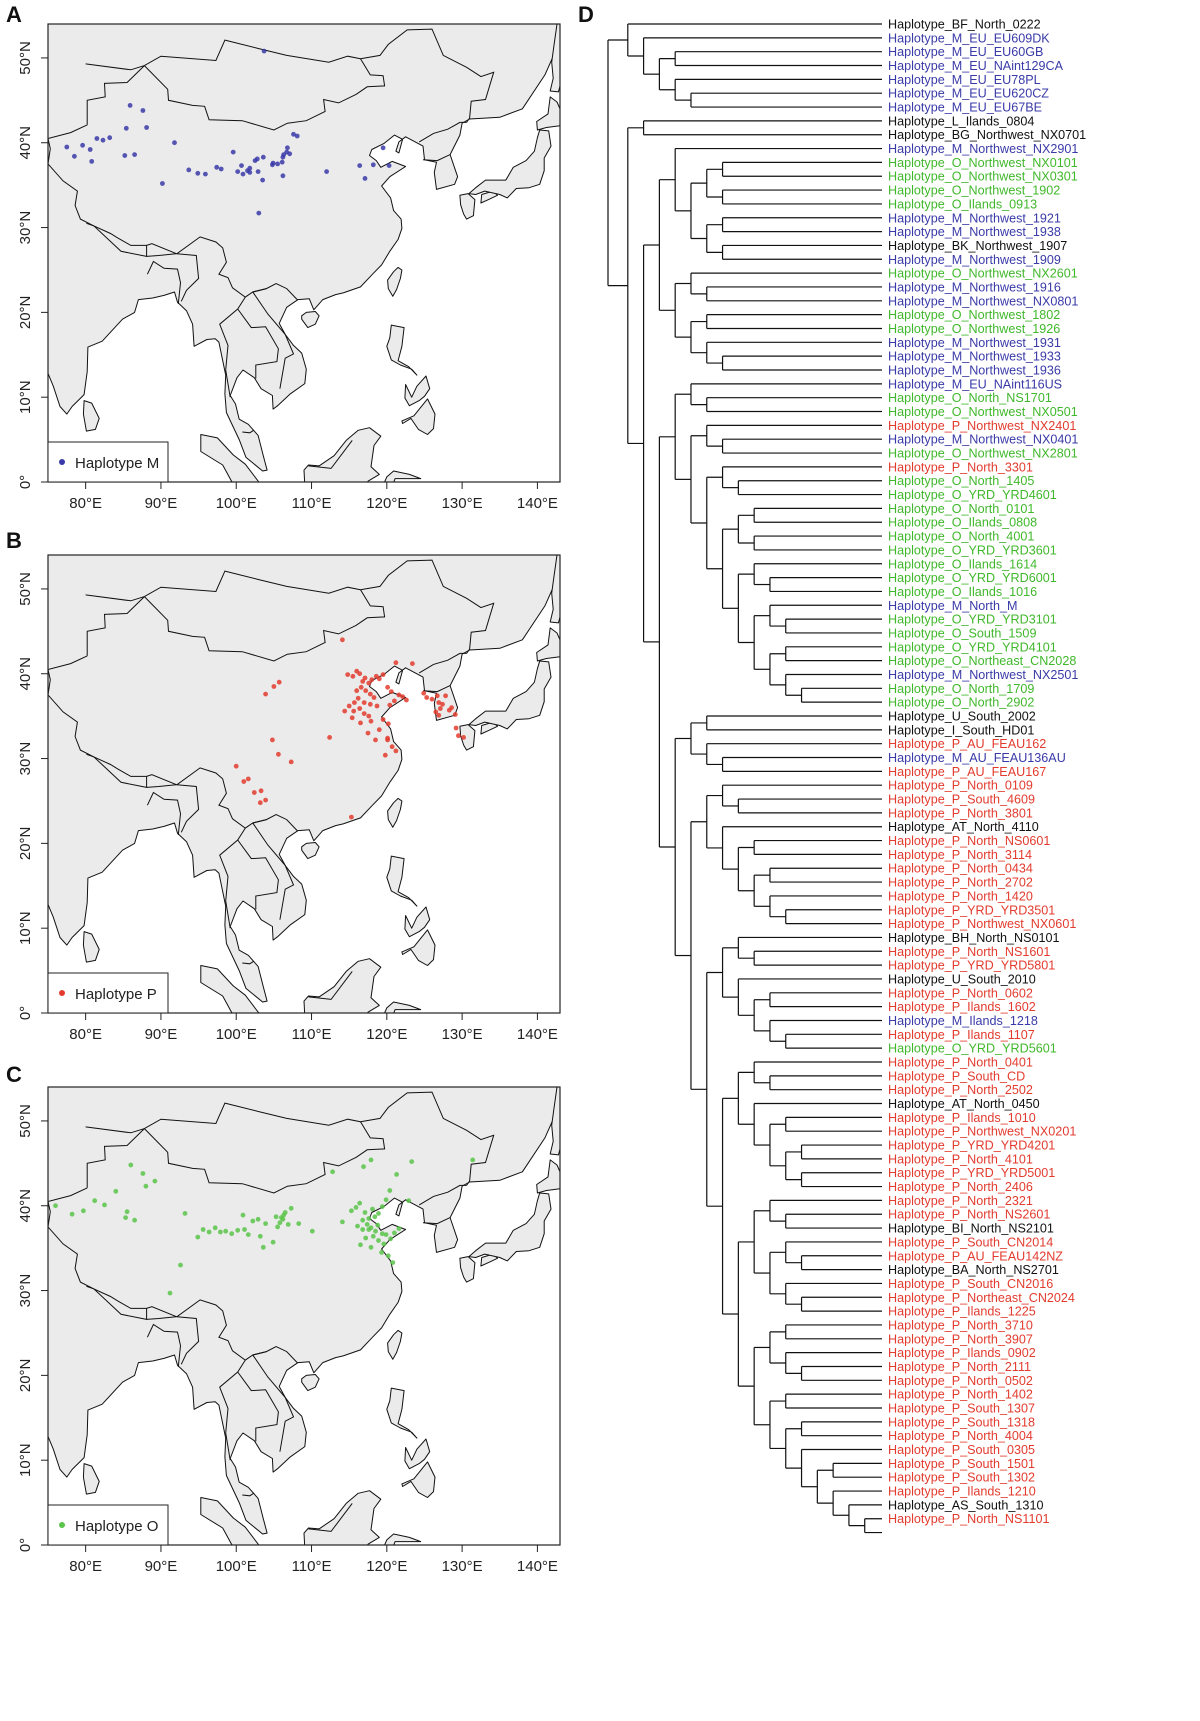 The image size is (1200, 1721). I want to click on tree-leaf-label: Haplotype_P_North_2111, so click(959, 1367).